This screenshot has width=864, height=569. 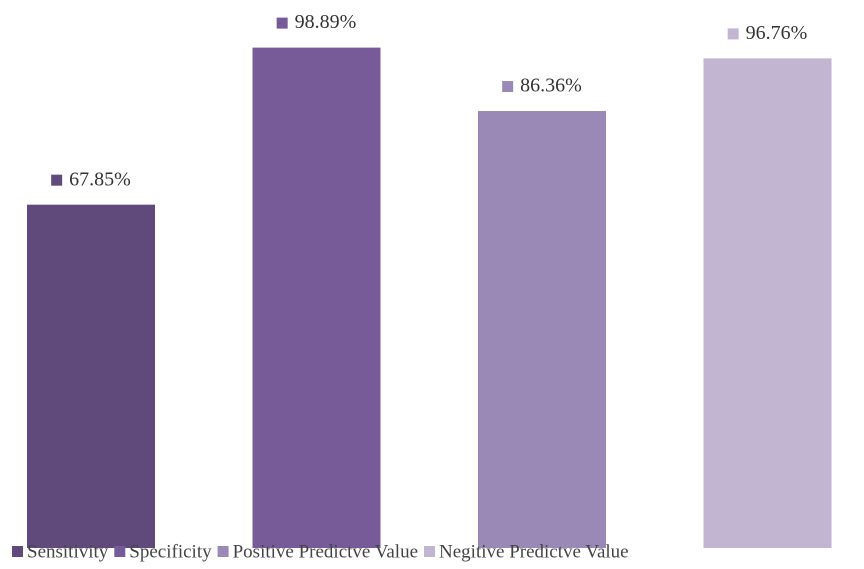 I want to click on legend-label: Positive Predictve Value, so click(x=325, y=551).